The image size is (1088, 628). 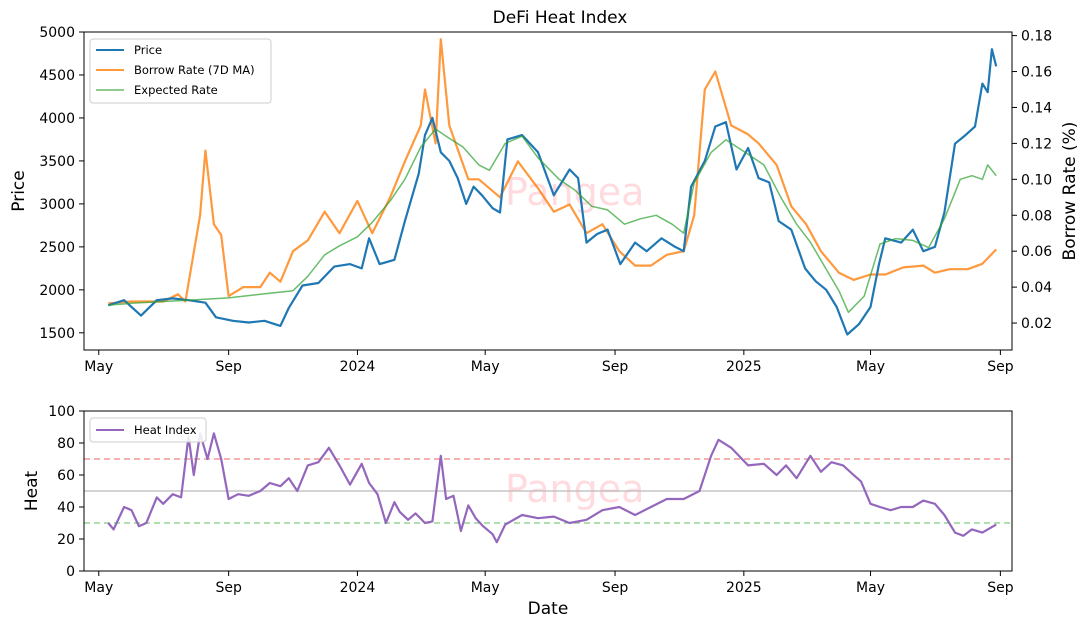 What do you see at coordinates (148, 50) in the screenshot?
I see `legend-label-price: Price` at bounding box center [148, 50].